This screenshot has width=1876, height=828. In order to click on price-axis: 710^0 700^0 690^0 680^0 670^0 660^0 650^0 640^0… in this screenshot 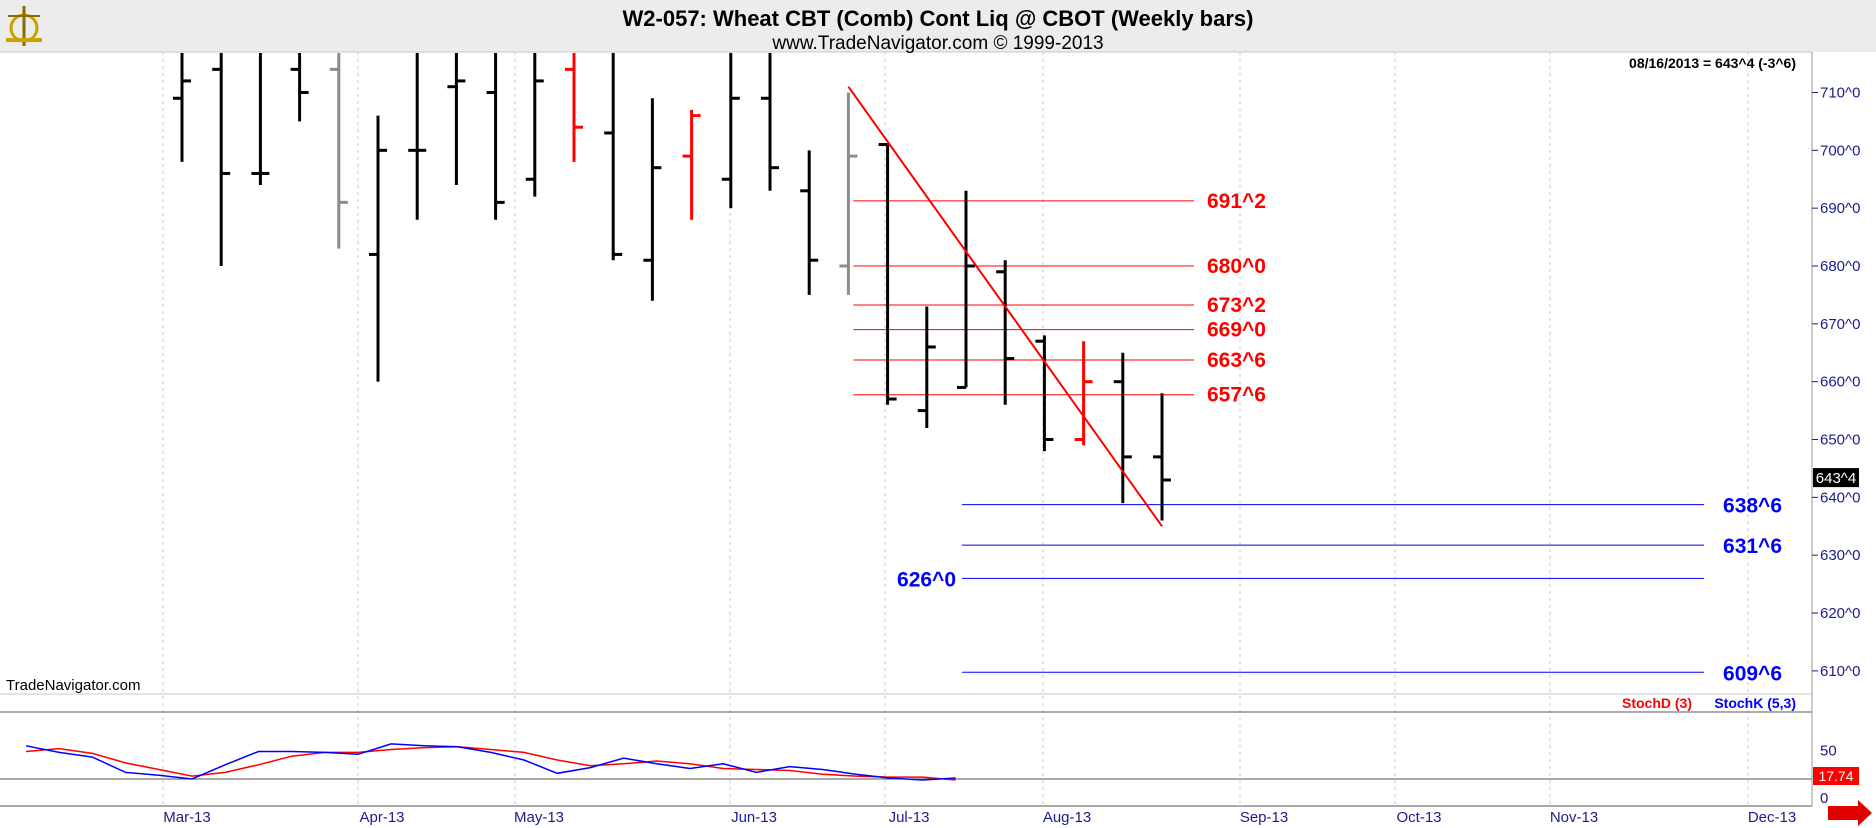, I will do `click(1836, 382)`.